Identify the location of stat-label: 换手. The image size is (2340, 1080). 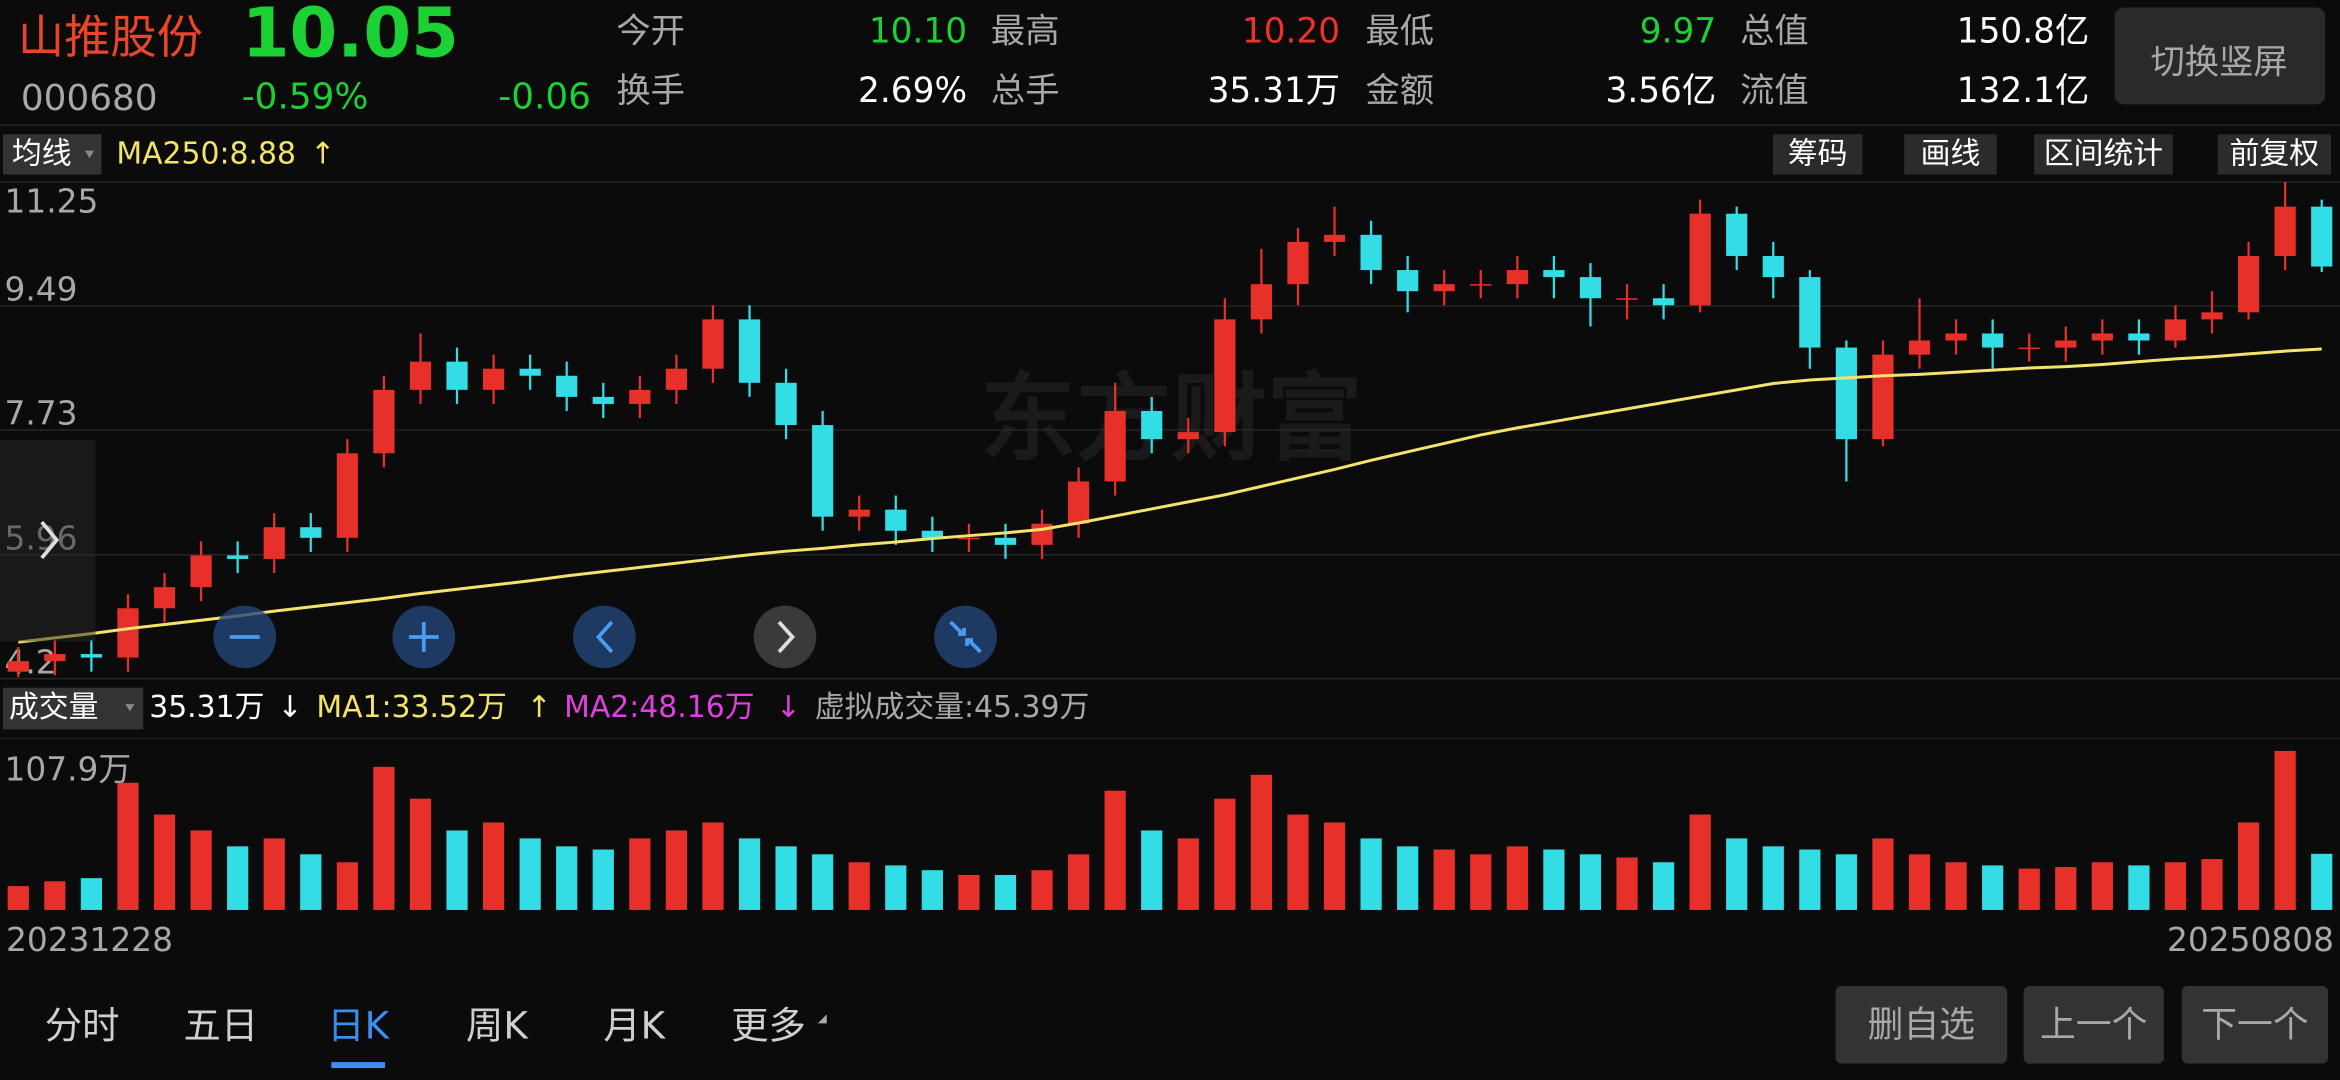
(650, 91).